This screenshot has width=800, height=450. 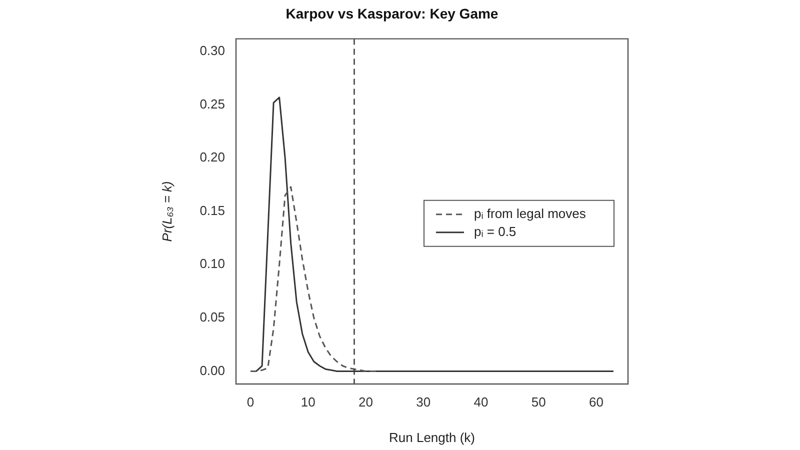 I want to click on y-axis-title: Pr(L₆₃ = k), so click(x=166, y=211).